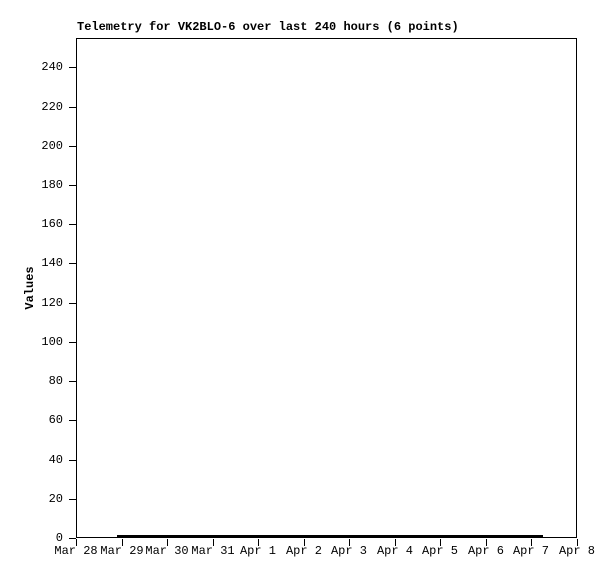 The image size is (615, 579). I want to click on y-axis-tick-label: 40, so click(55, 460).